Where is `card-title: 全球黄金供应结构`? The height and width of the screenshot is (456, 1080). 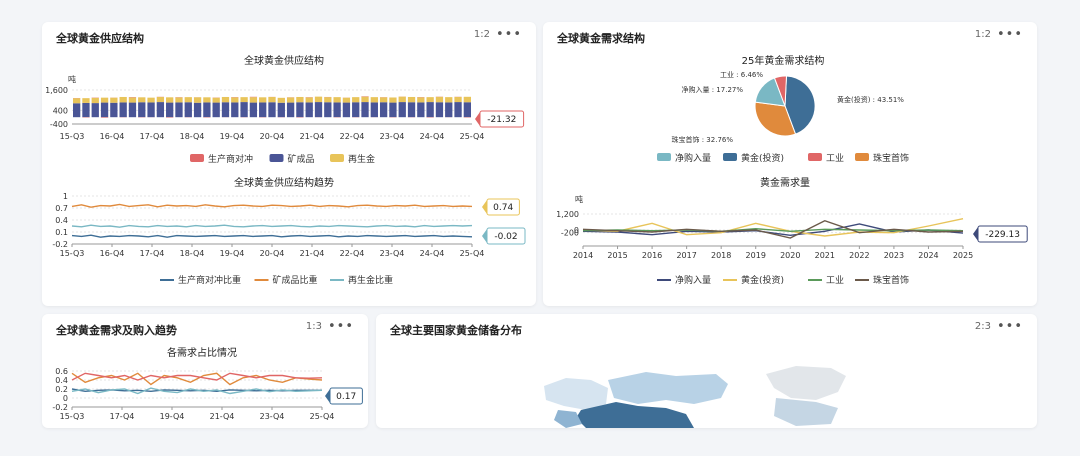
card-title: 全球黄金供应结构 is located at coordinates (100, 38).